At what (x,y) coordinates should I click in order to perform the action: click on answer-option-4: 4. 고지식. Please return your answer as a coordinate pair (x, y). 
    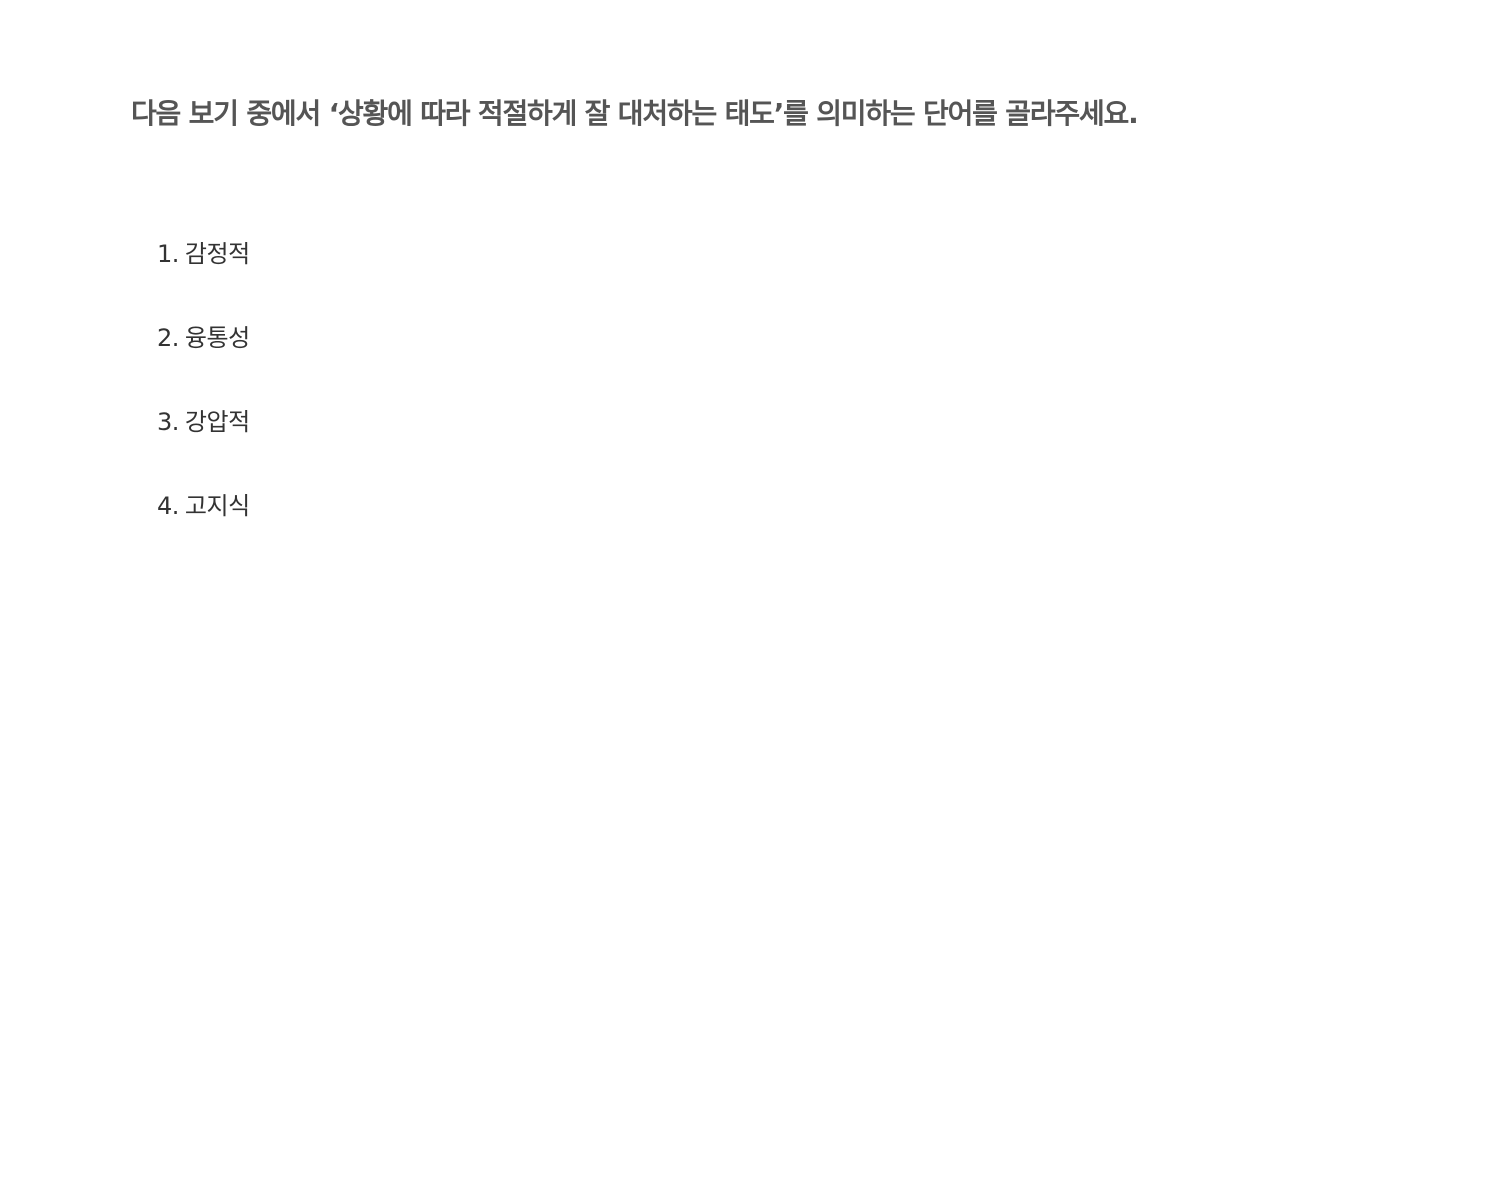
    Looking at the image, I should click on (203, 506).